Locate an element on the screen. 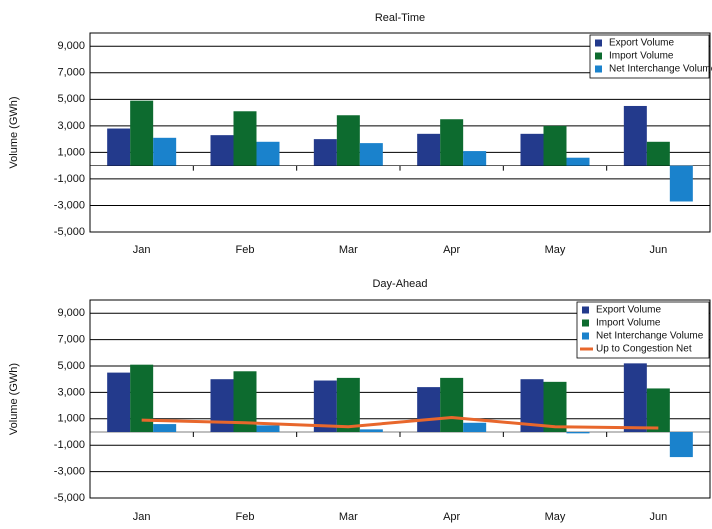  line-series is located at coordinates (400, 422).